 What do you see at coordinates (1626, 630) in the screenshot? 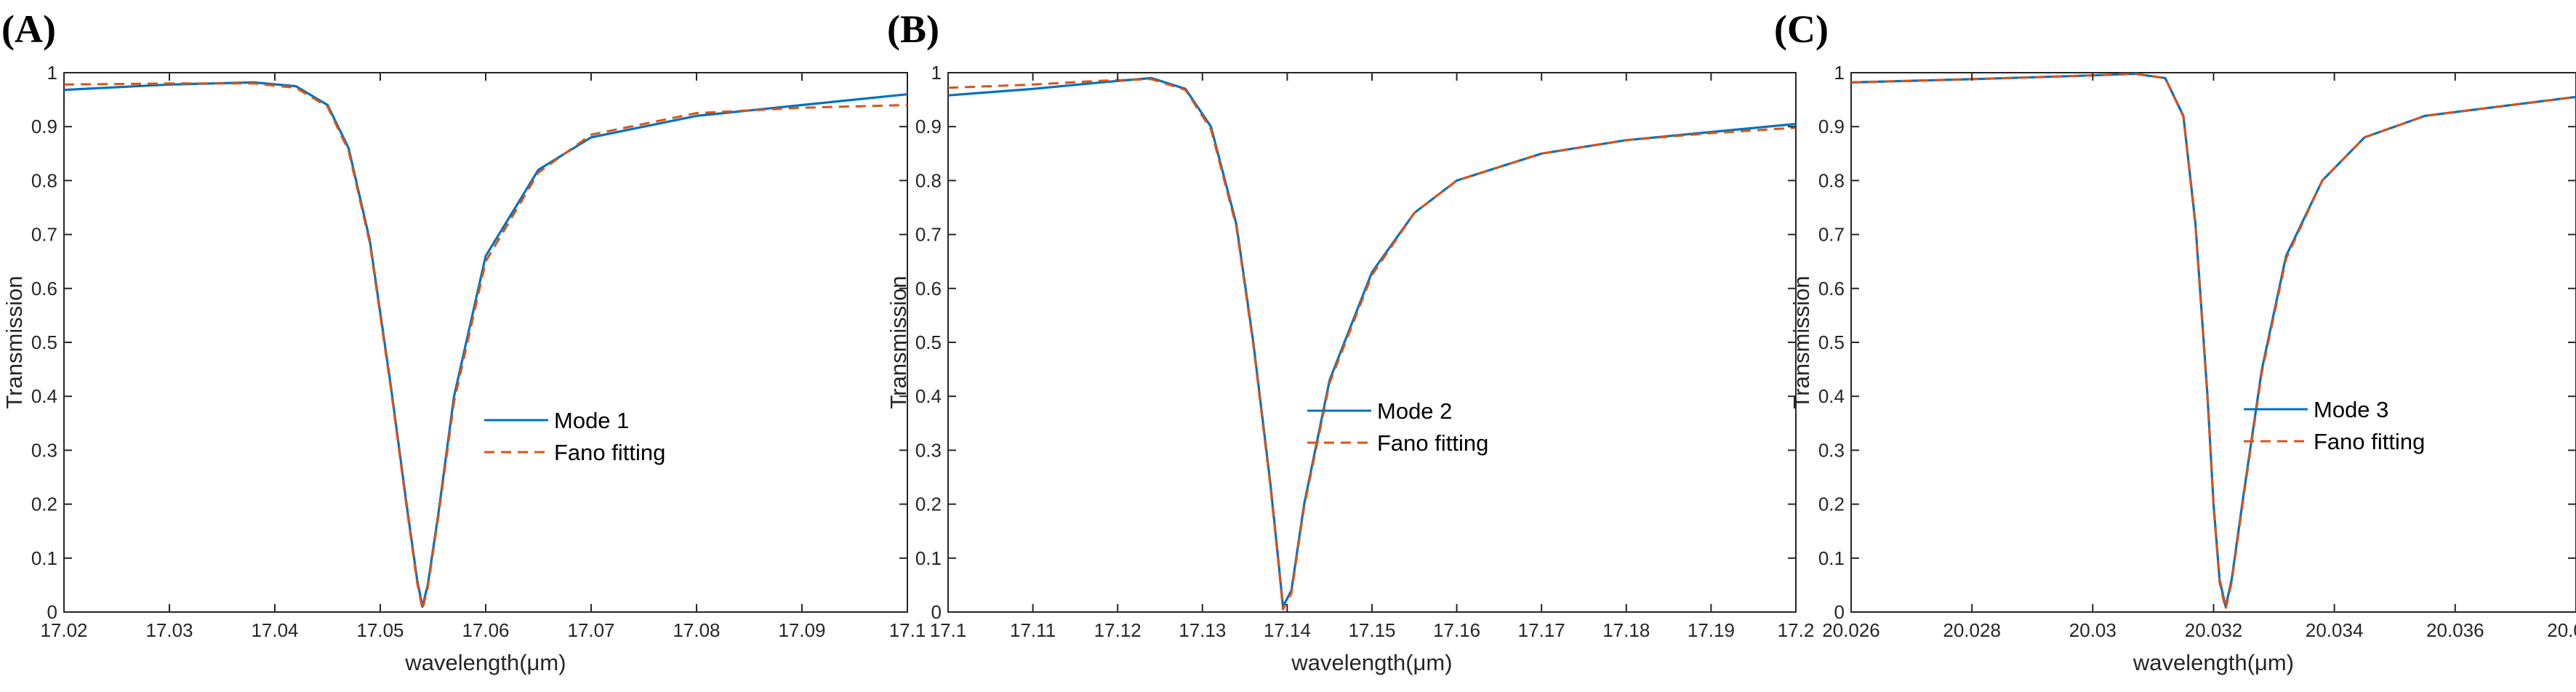
I see `x-tick-label: 17.18` at bounding box center [1626, 630].